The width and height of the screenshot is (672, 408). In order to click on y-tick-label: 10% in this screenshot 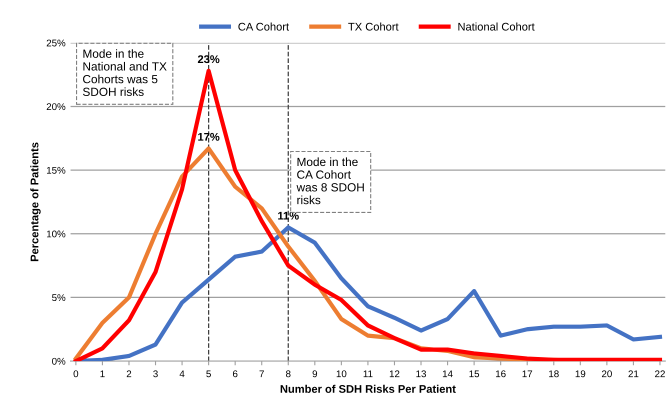, I will do `click(56, 234)`.